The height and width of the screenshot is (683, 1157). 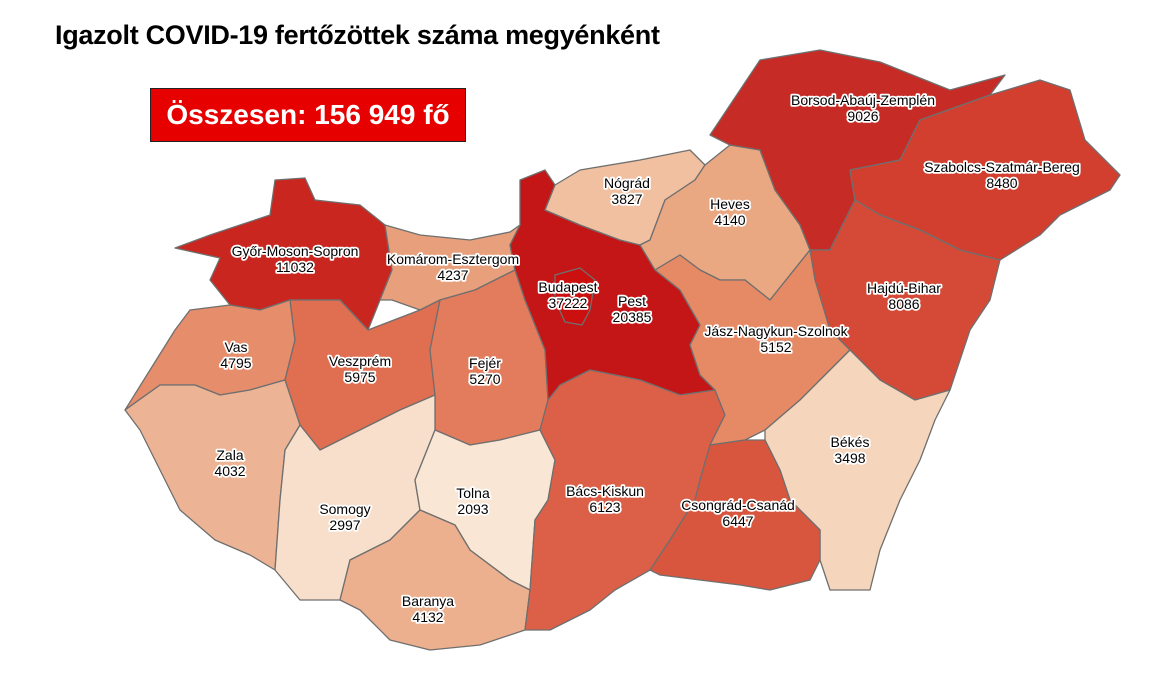 What do you see at coordinates (453, 259) in the screenshot?
I see `county-name-label: Komárom-Esztergom` at bounding box center [453, 259].